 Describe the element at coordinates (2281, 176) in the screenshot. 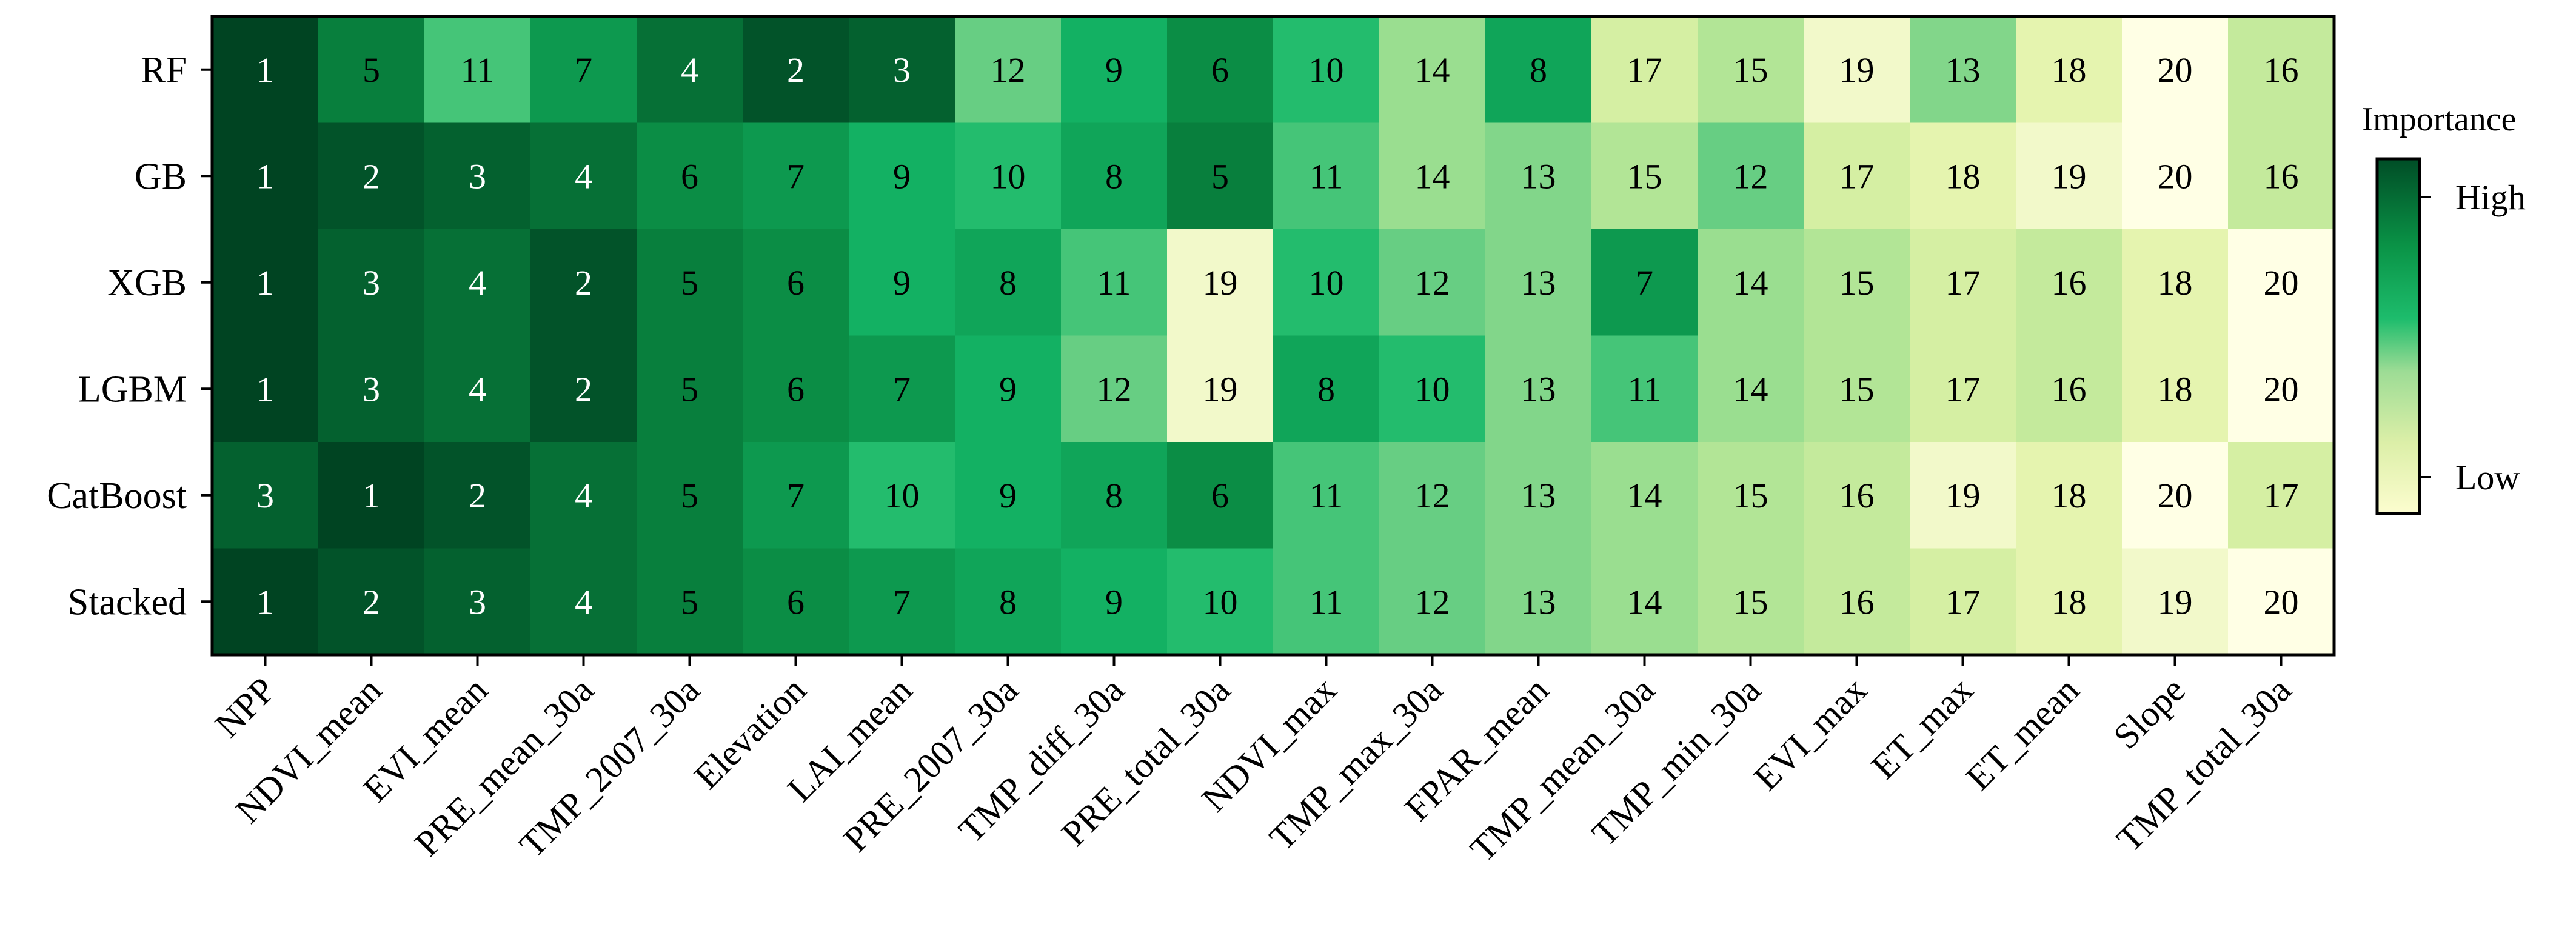

I see `cell-value-label: 16` at that location.